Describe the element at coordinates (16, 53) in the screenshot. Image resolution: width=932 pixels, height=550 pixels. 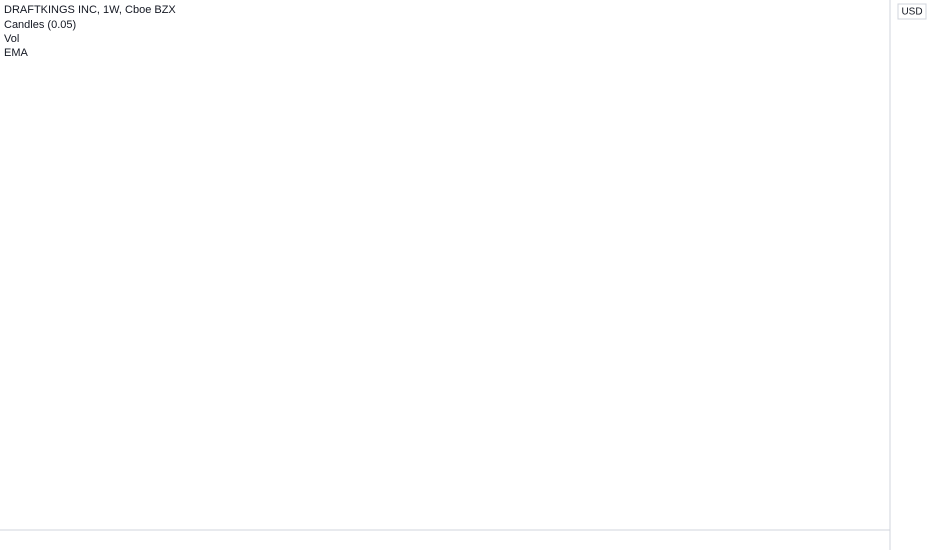
I see `indicator-label: EMA` at that location.